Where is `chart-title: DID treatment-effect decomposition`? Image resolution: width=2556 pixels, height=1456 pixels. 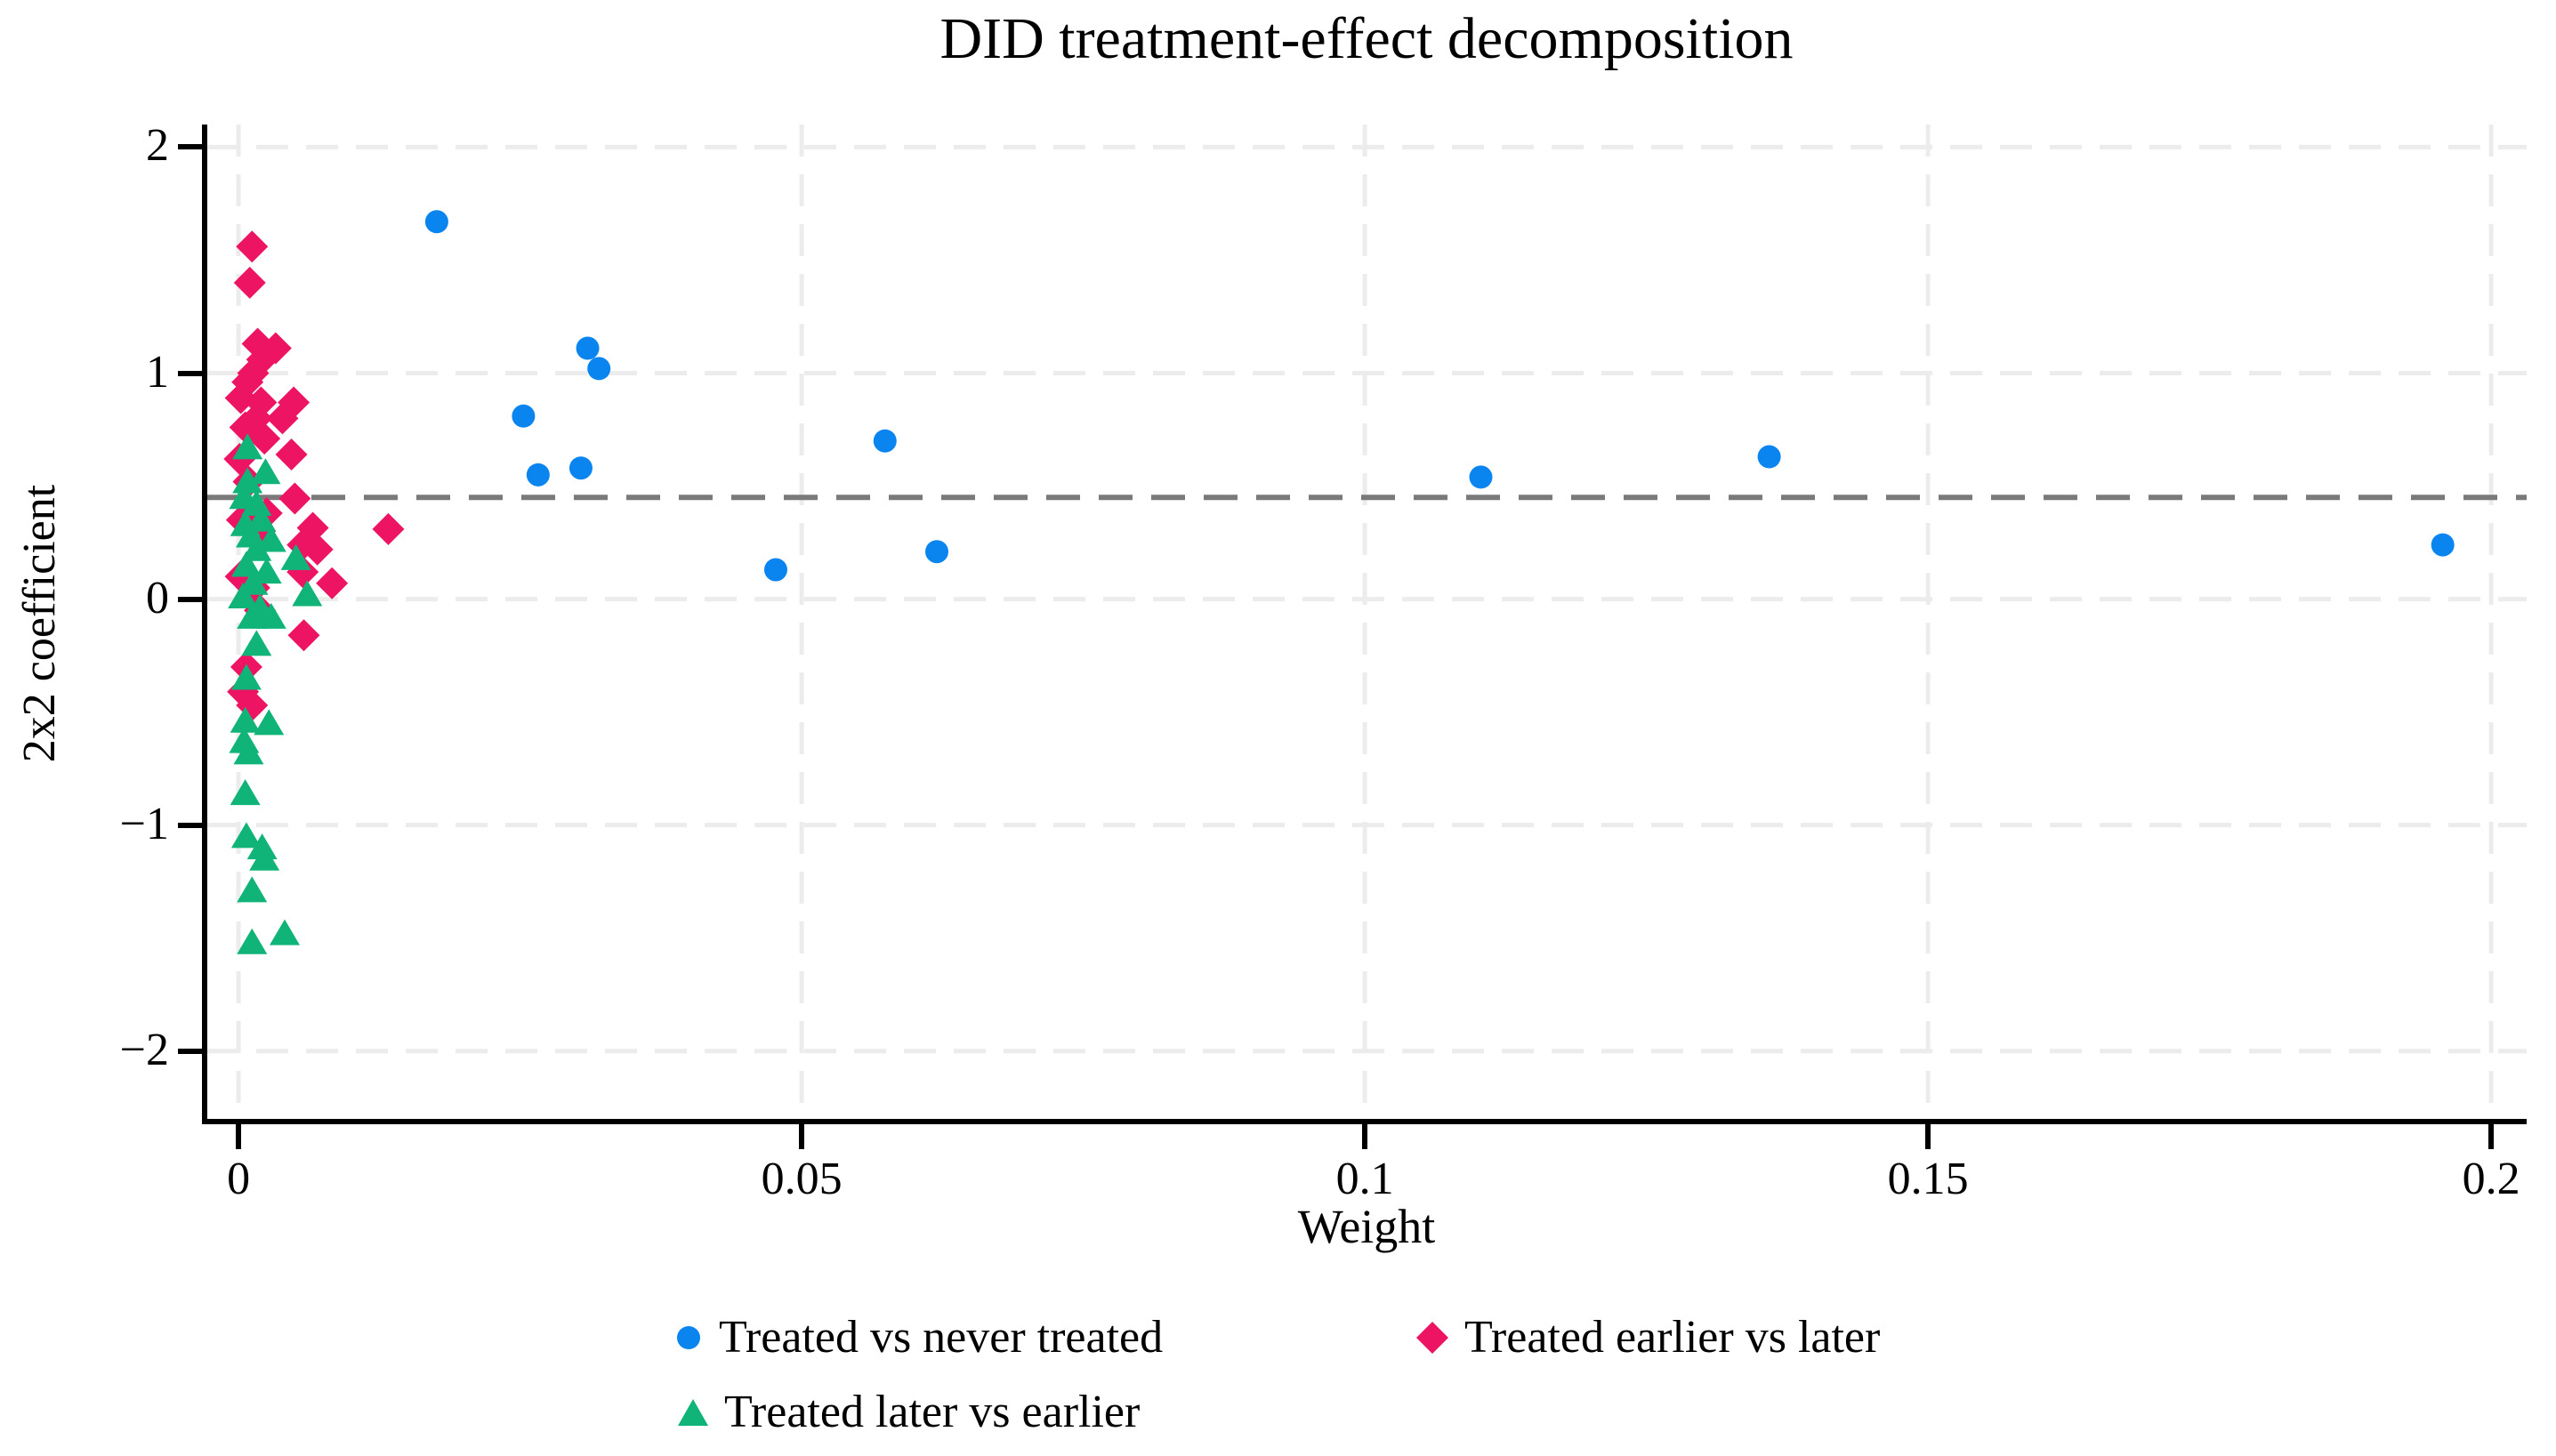 chart-title: DID treatment-effect decomposition is located at coordinates (1367, 38).